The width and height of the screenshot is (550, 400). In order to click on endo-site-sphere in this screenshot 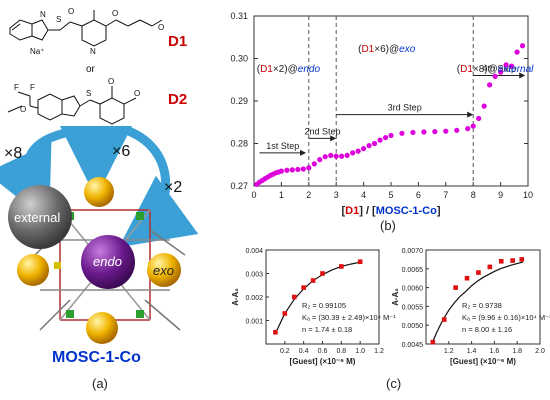, I will do `click(108, 262)`.